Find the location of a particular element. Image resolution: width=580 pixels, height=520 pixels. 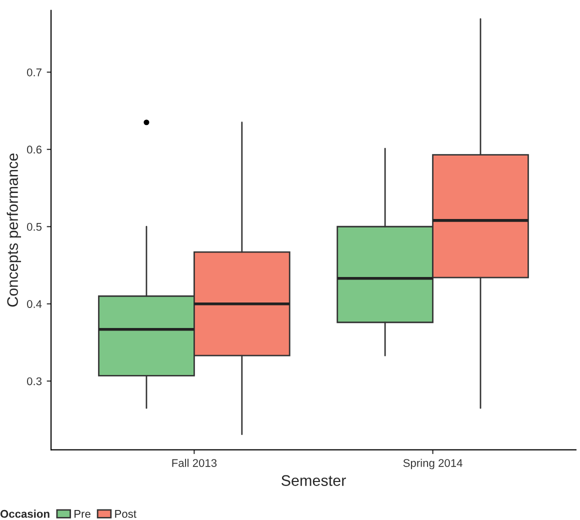

y-tick-label: 0.7 is located at coordinates (34, 72).